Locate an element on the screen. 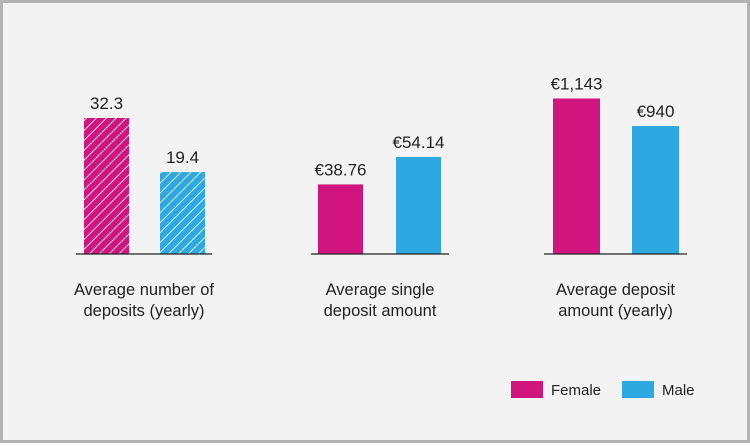 Image resolution: width=750 pixels, height=446 pixels. data-label-male: 19.4 is located at coordinates (182, 157).